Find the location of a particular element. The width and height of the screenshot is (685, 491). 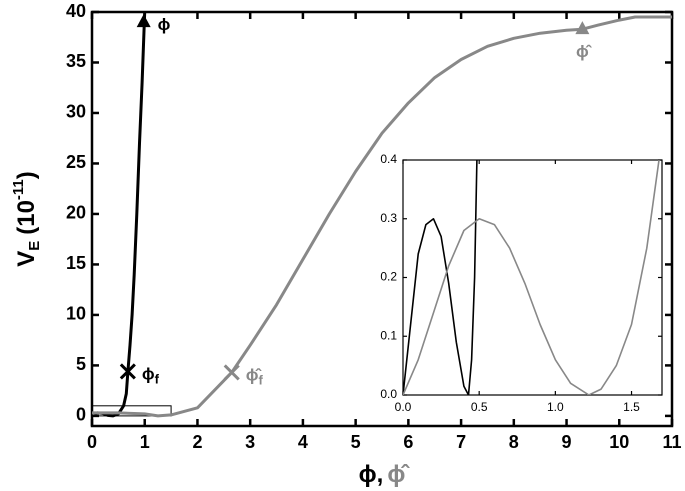

y-tick-label: 30 is located at coordinates (76, 112).